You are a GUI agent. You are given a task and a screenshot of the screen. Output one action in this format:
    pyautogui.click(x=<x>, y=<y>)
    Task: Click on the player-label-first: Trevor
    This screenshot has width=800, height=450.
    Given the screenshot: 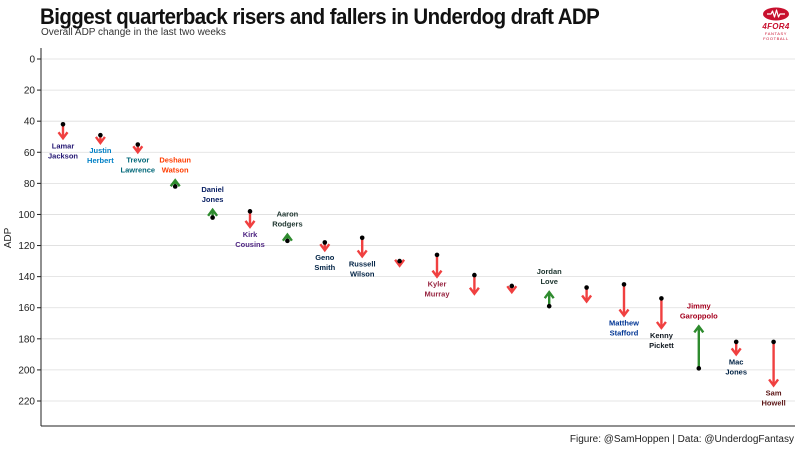 What is the action you would take?
    pyautogui.click(x=137, y=159)
    